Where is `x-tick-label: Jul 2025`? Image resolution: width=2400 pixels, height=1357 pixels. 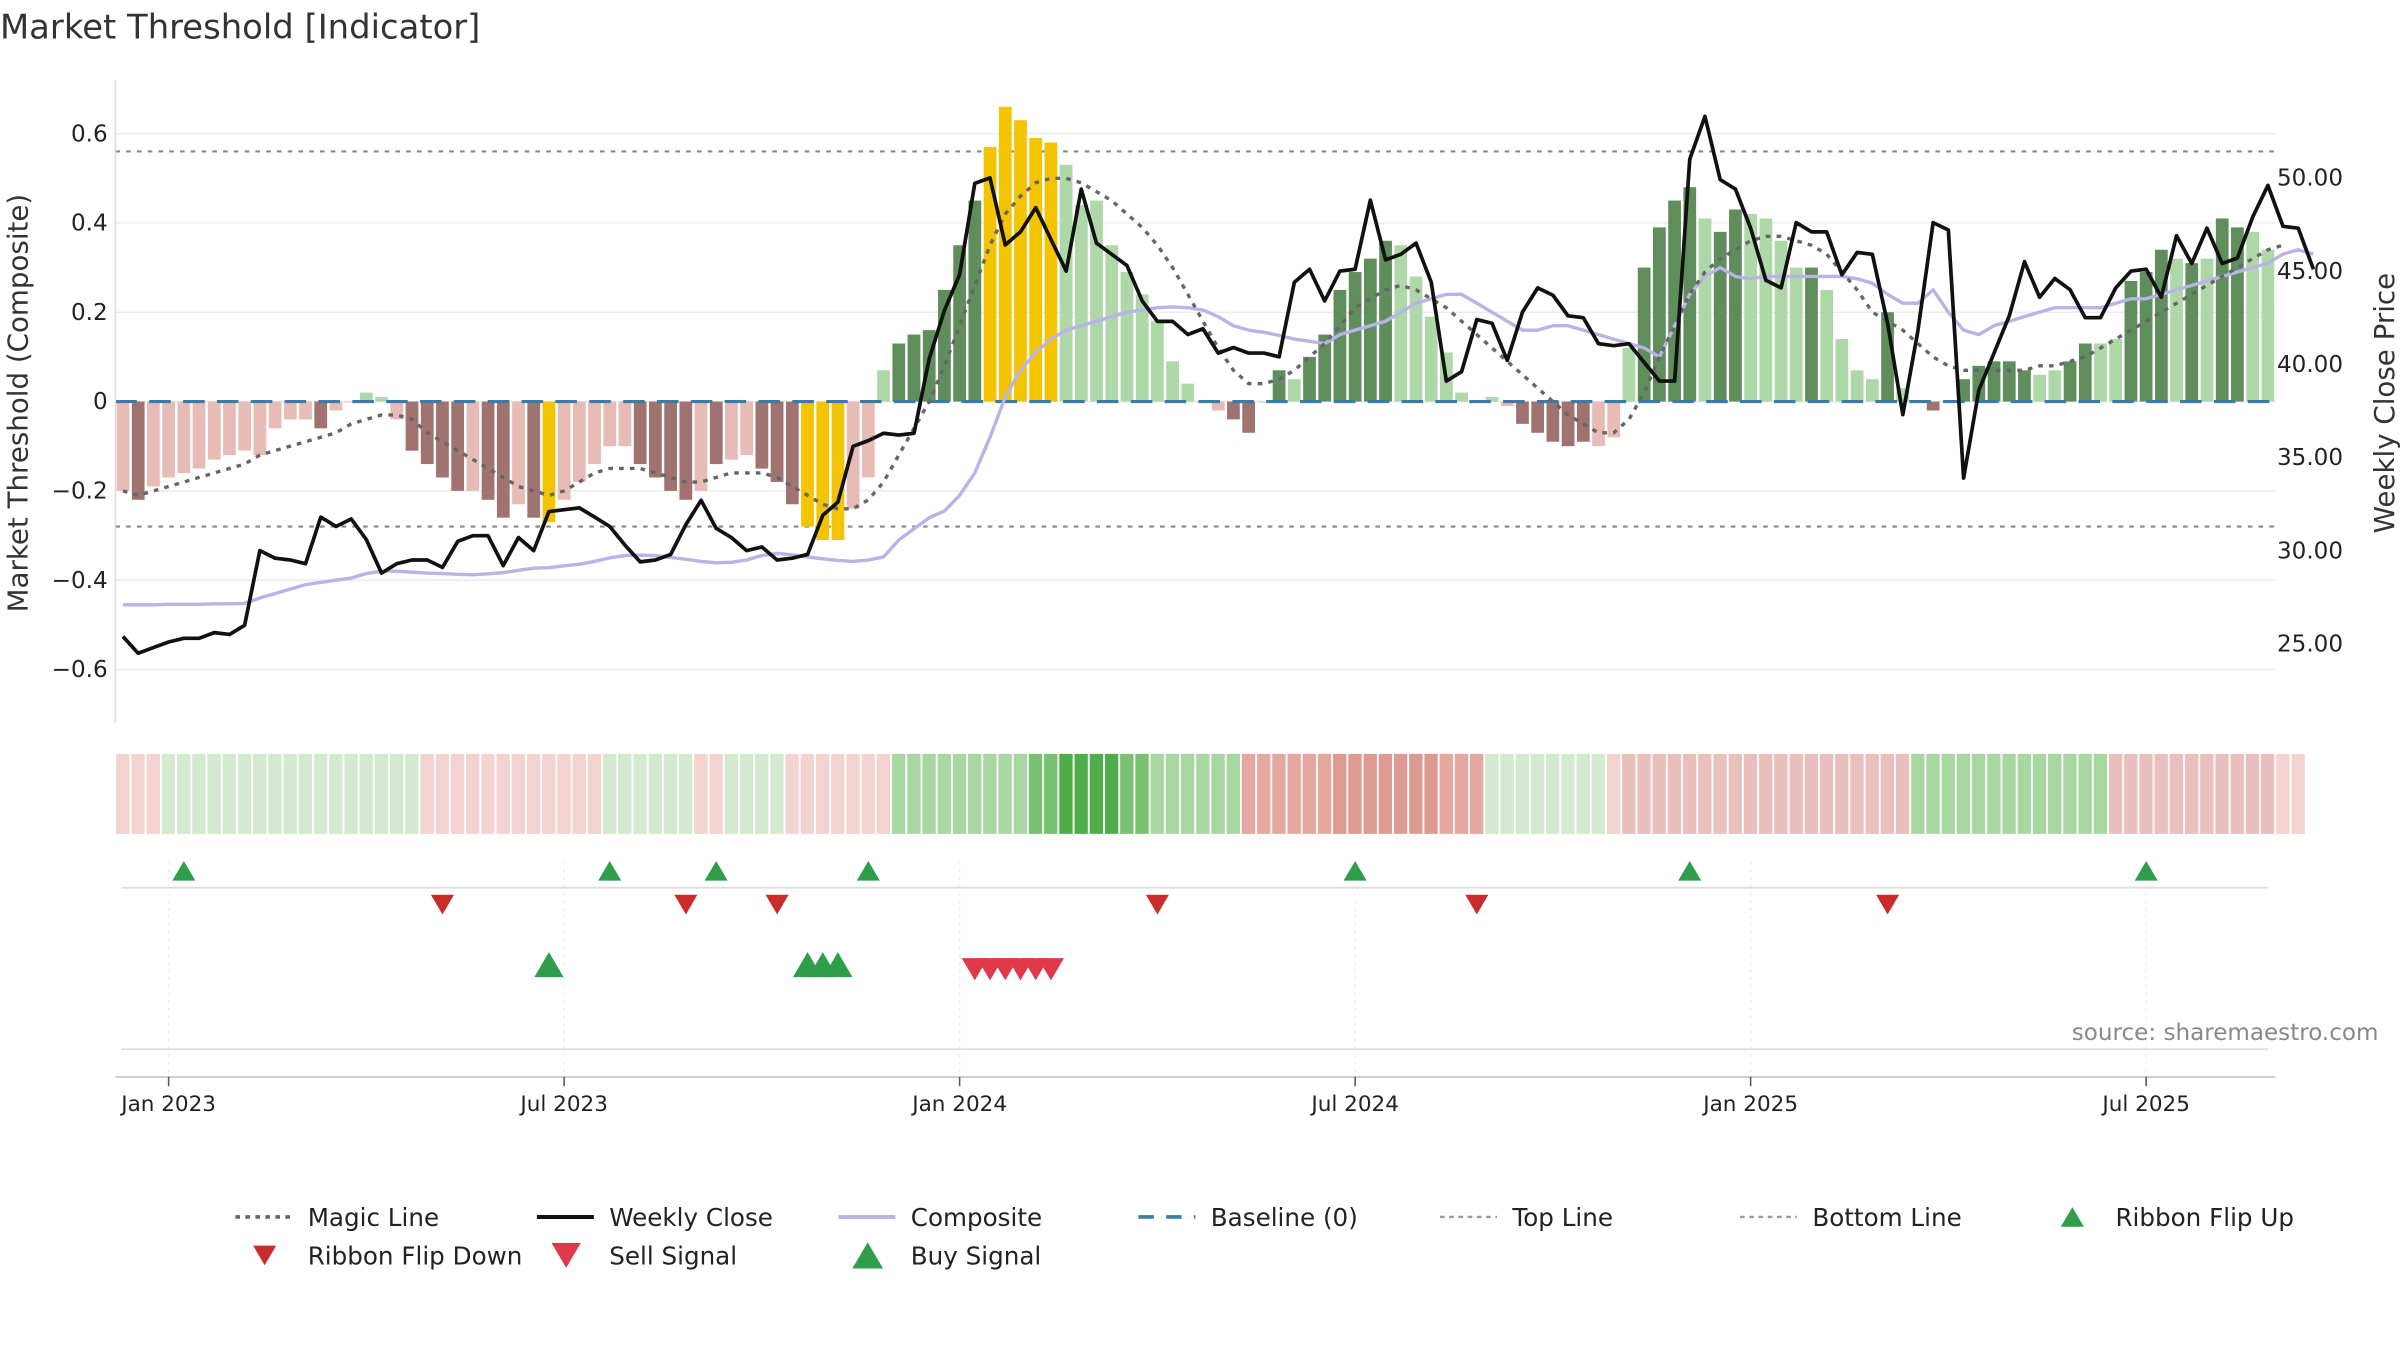 x-tick-label: Jul 2025 is located at coordinates (2145, 1104).